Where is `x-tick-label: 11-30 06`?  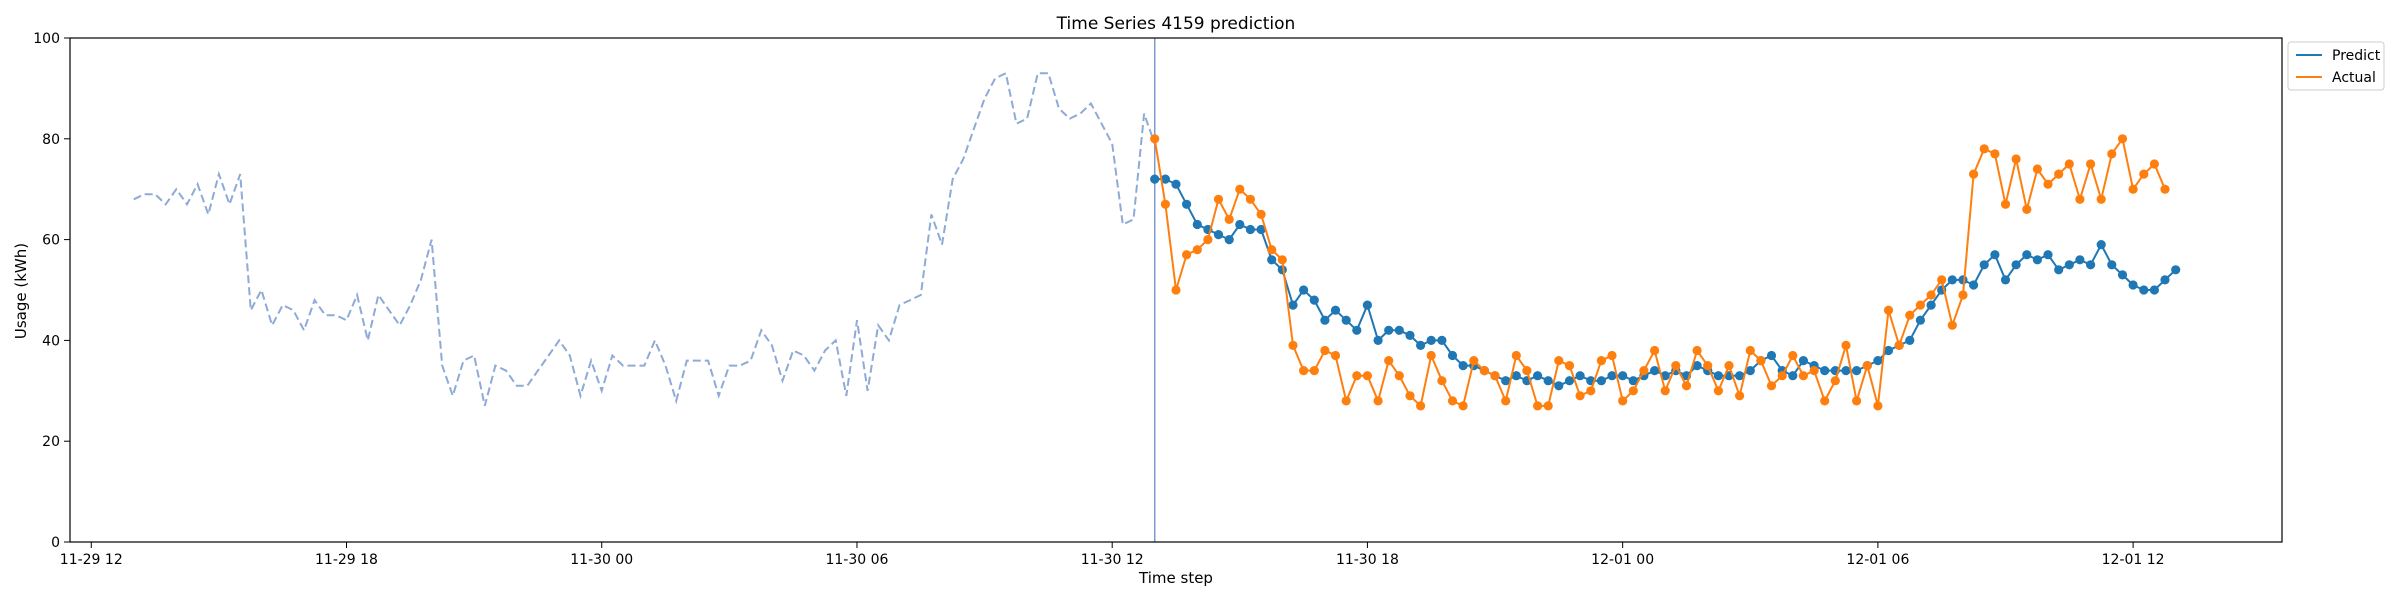 x-tick-label: 11-30 06 is located at coordinates (856, 560).